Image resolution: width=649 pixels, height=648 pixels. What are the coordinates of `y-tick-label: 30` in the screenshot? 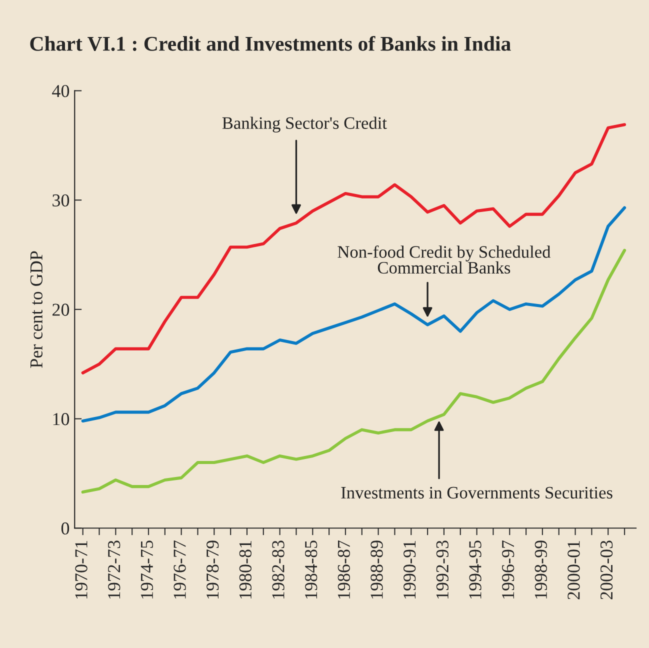 It's located at (61, 200).